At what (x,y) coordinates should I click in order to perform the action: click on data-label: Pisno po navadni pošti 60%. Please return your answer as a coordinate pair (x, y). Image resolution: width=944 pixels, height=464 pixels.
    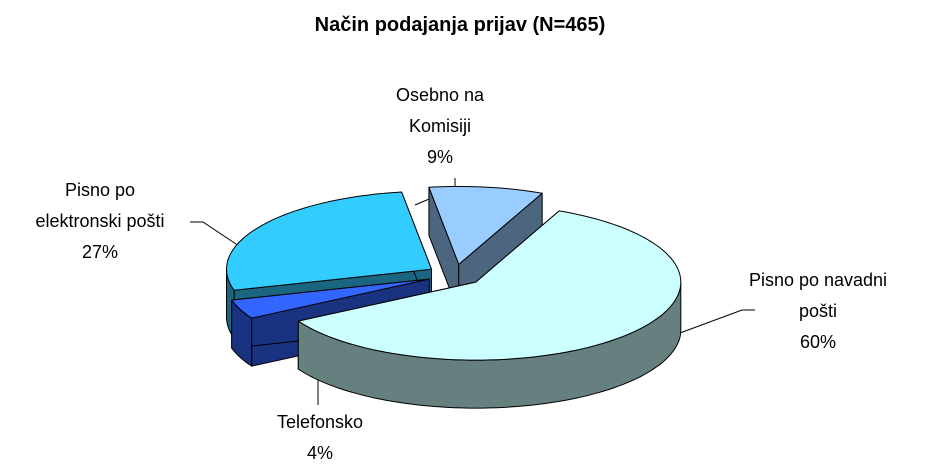
    Looking at the image, I should click on (818, 311).